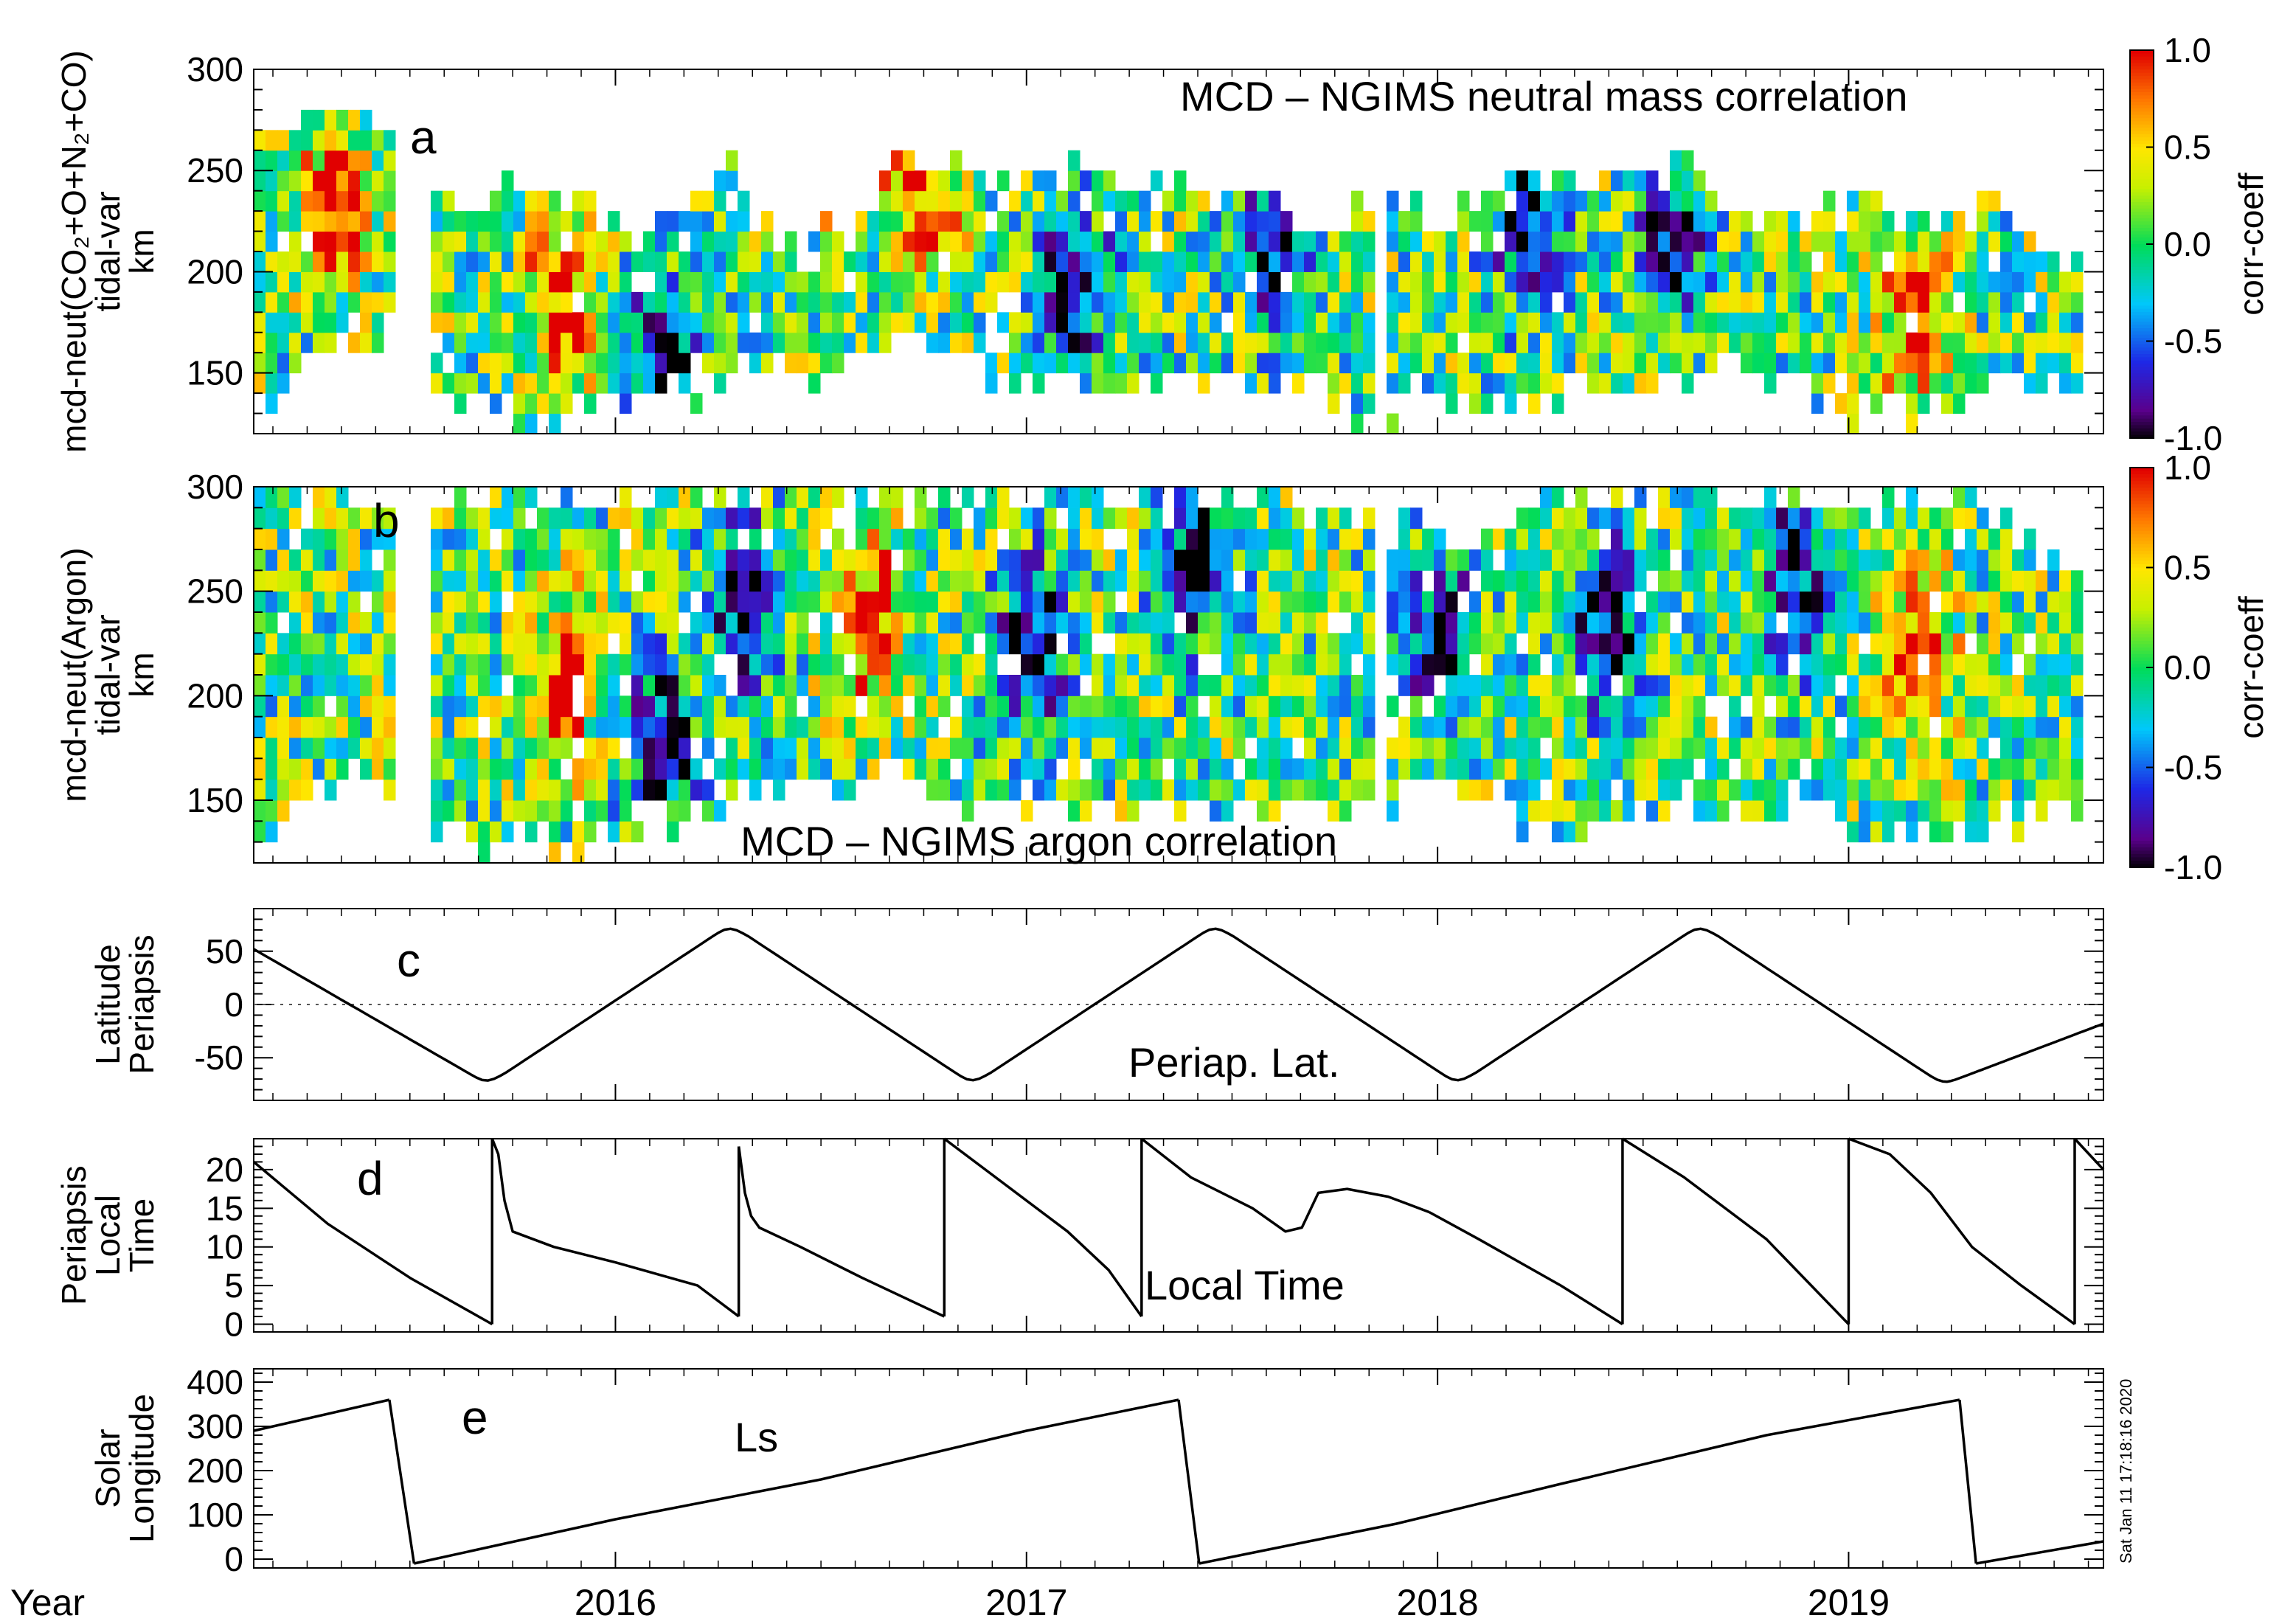 The width and height of the screenshot is (2279, 1624). What do you see at coordinates (215, 271) in the screenshot?
I see `y-tick-label: 200` at bounding box center [215, 271].